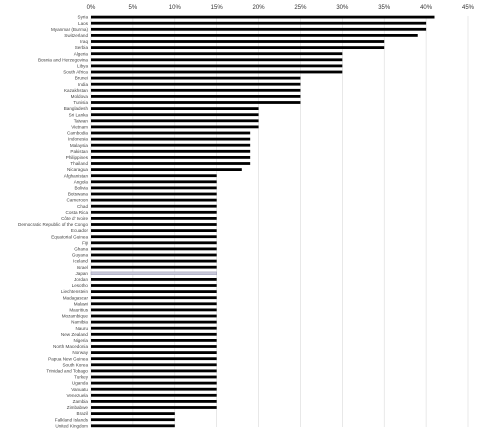 This screenshot has height=435, width=480. I want to click on category-label: Israel, so click(82, 267).